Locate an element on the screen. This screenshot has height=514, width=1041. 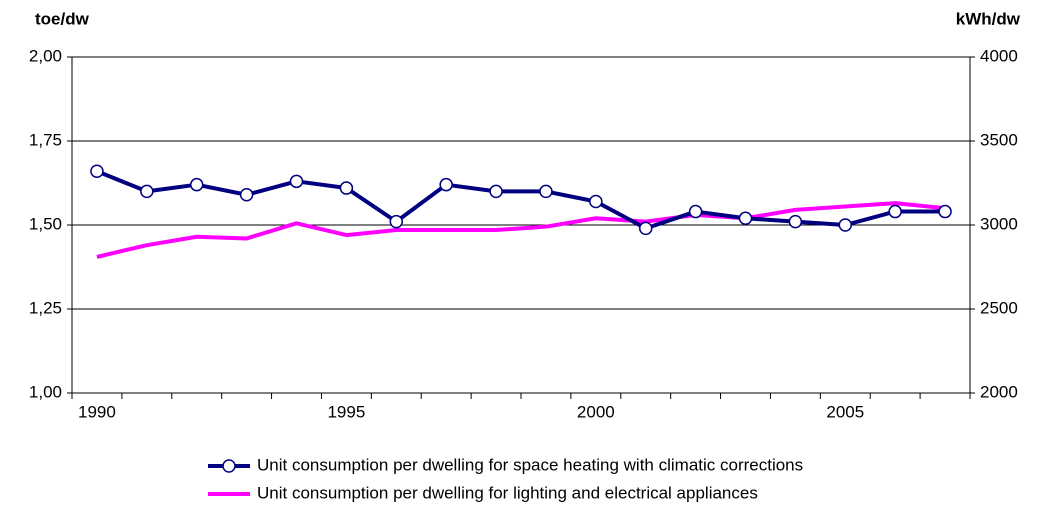
y-tick-label: 1,25 is located at coordinates (45, 307).